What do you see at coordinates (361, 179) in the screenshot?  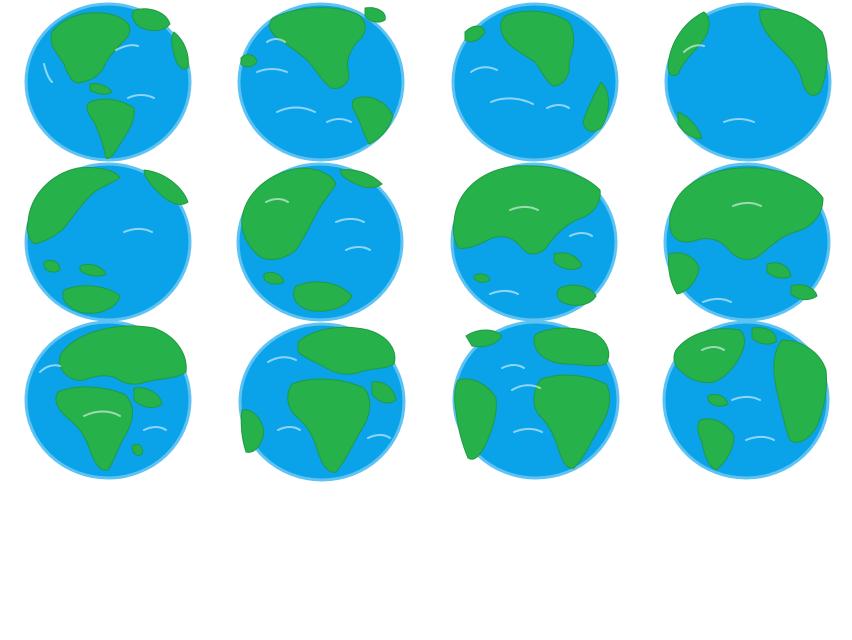 I see `landmass-north-edge` at bounding box center [361, 179].